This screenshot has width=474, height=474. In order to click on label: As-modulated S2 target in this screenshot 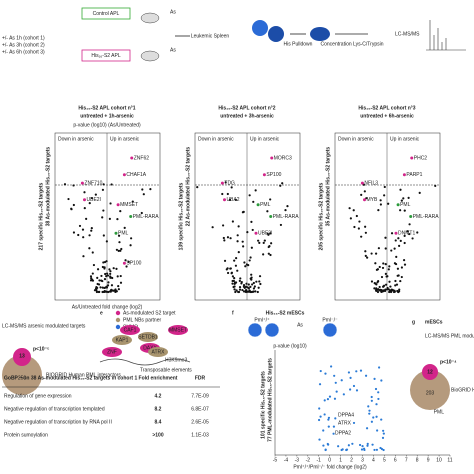, I will do `click(149, 313)`.